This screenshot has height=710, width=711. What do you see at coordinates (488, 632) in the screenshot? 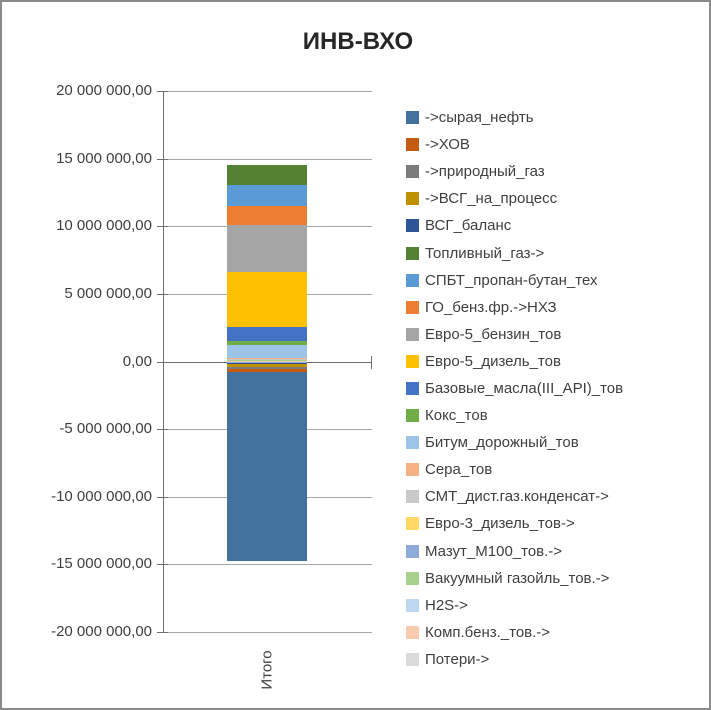
I see `legend-label: Комп.бенз._тов.->` at bounding box center [488, 632].